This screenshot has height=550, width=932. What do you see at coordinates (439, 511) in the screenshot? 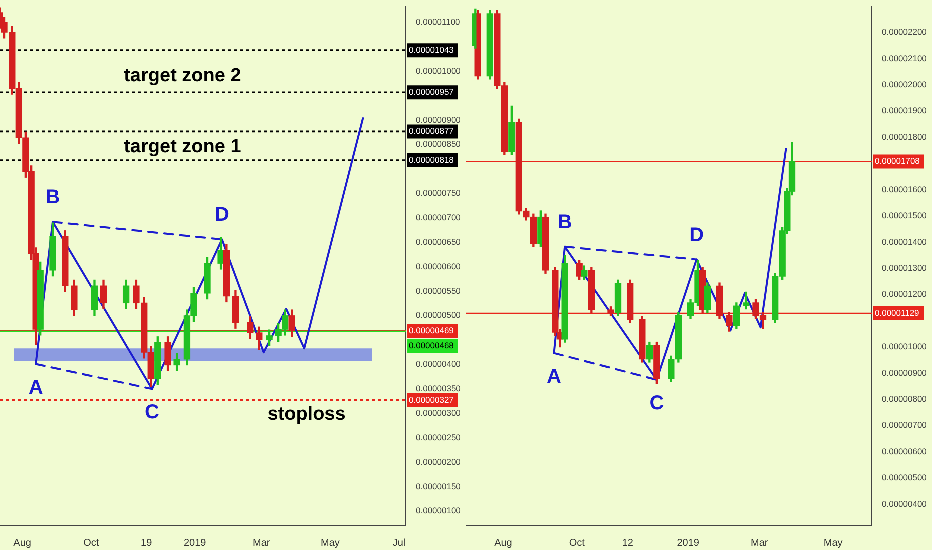
I see `y-tick-label: 0.00000100` at bounding box center [439, 511].